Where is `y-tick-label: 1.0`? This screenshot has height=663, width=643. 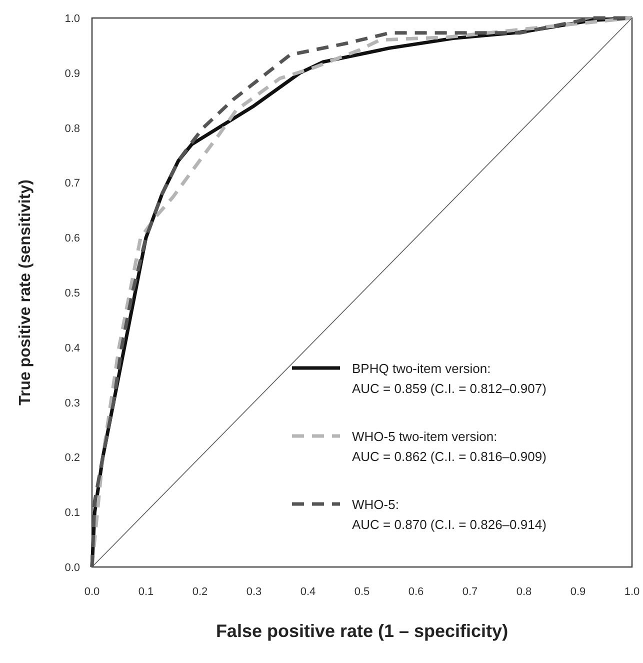 y-tick-label: 1.0 is located at coordinates (72, 19).